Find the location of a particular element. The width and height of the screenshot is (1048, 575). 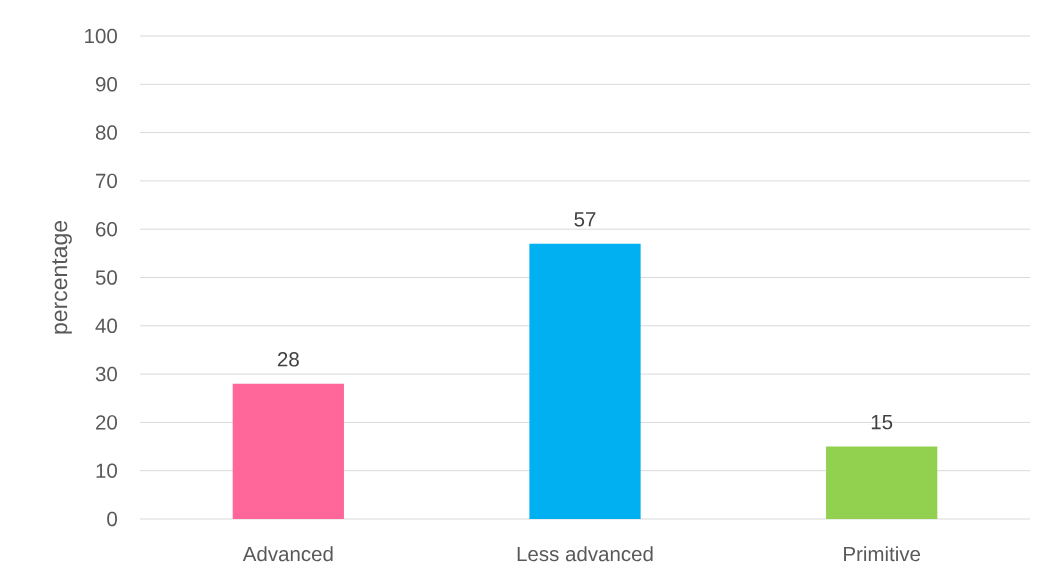

data-label: 15 is located at coordinates (882, 422).